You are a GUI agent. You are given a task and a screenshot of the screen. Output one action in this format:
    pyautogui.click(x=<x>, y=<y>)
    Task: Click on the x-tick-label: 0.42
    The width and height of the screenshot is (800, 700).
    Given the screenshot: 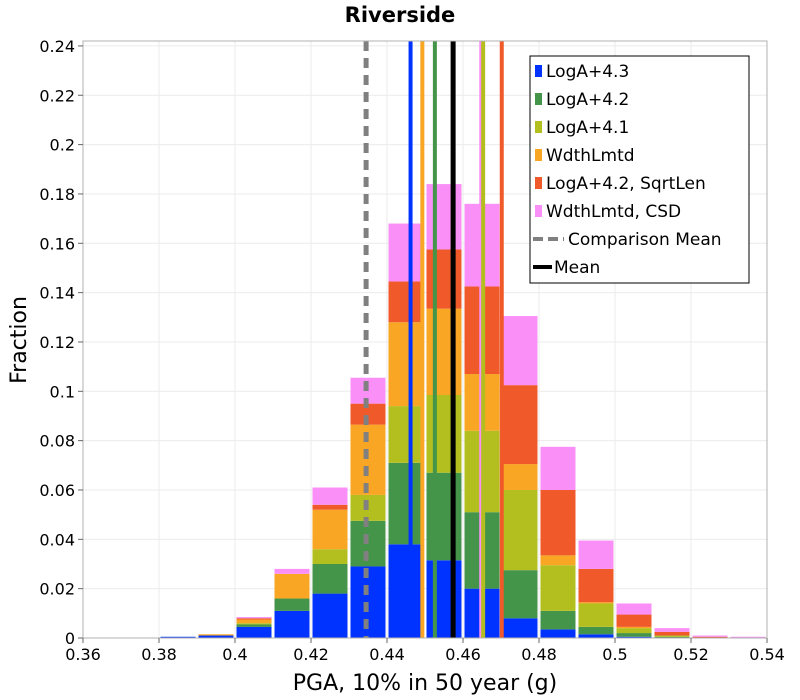 What is the action you would take?
    pyautogui.click(x=311, y=654)
    